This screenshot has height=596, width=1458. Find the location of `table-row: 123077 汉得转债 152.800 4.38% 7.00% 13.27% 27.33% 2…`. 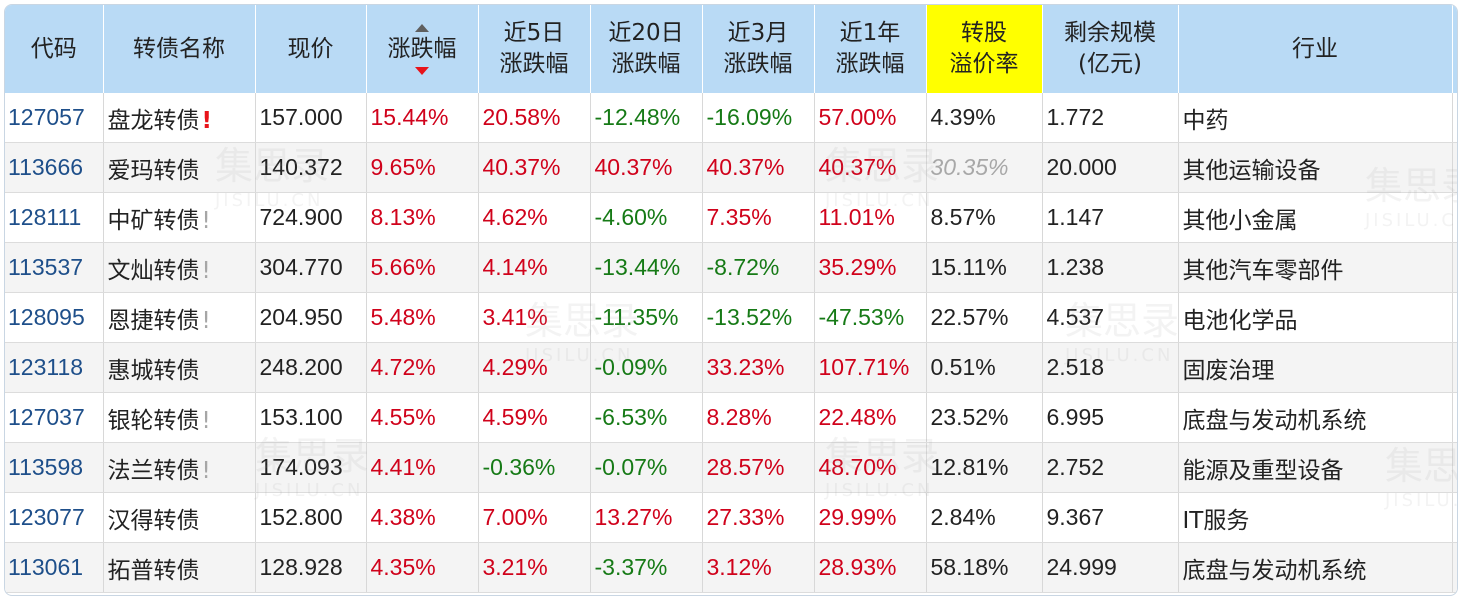

table-row: 123077 汉得转债 152.800 4.38% 7.00% 13.27% 27.33% 2… is located at coordinates (731, 517).